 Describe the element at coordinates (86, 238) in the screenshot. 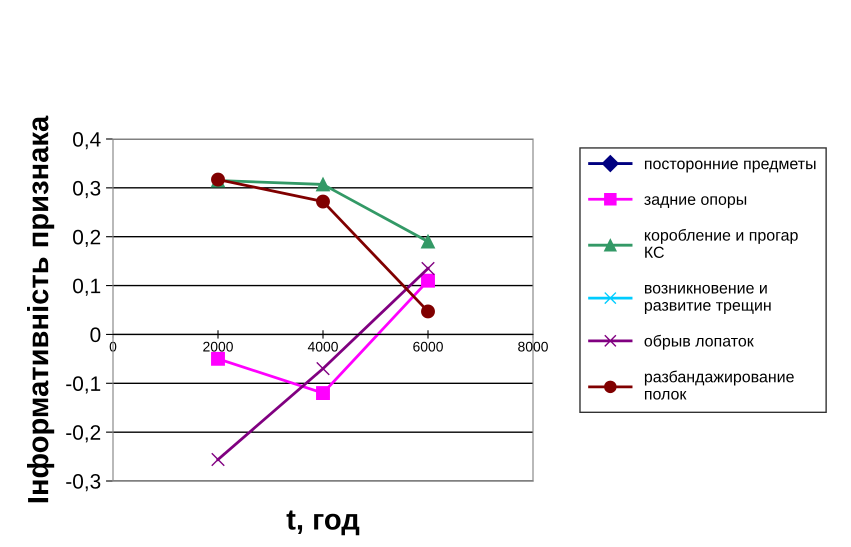

I see `y-tick-label: 0,2` at that location.